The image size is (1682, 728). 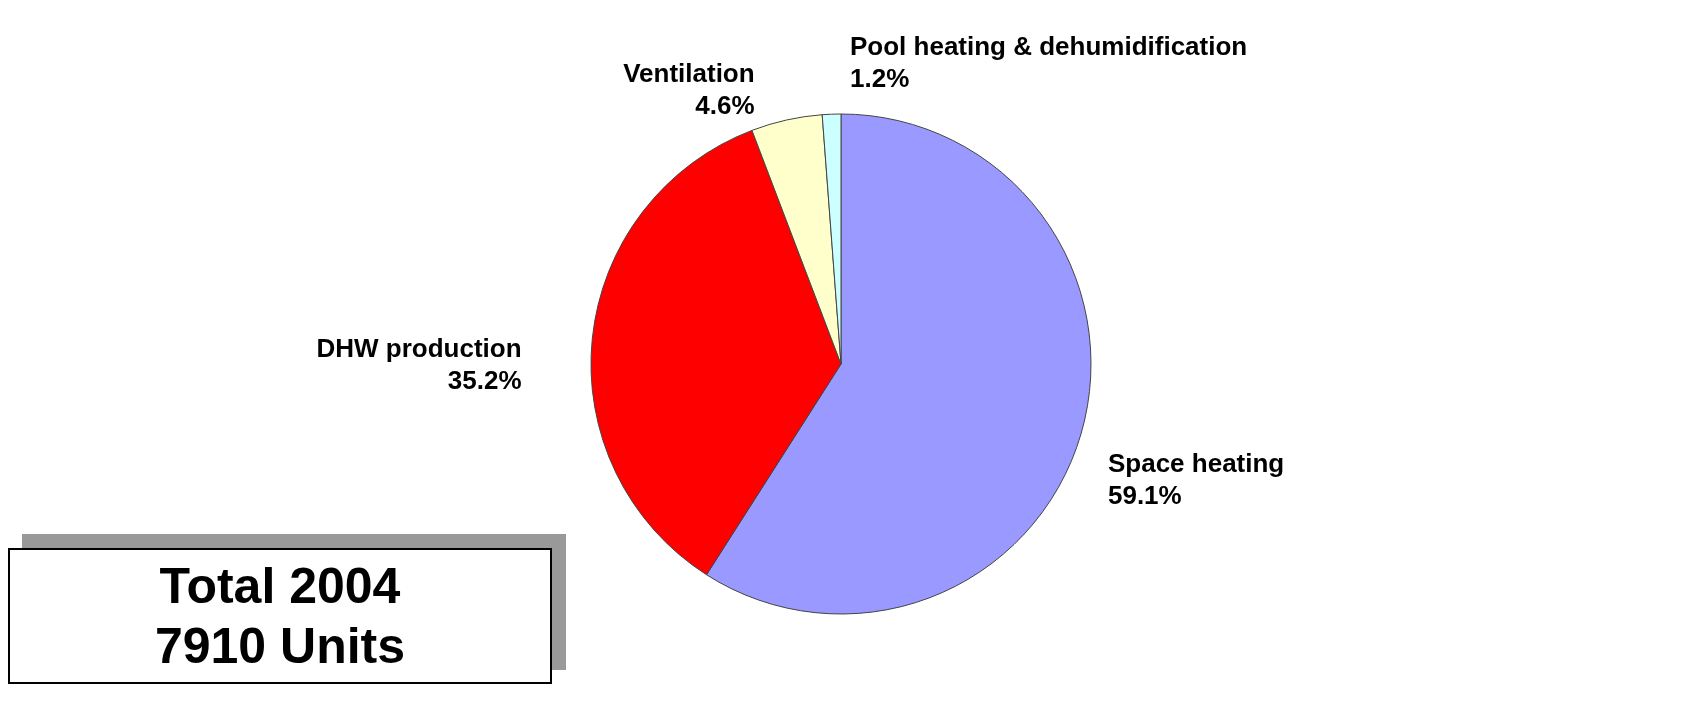 I want to click on data-label: 59.1%, so click(x=1144, y=495).